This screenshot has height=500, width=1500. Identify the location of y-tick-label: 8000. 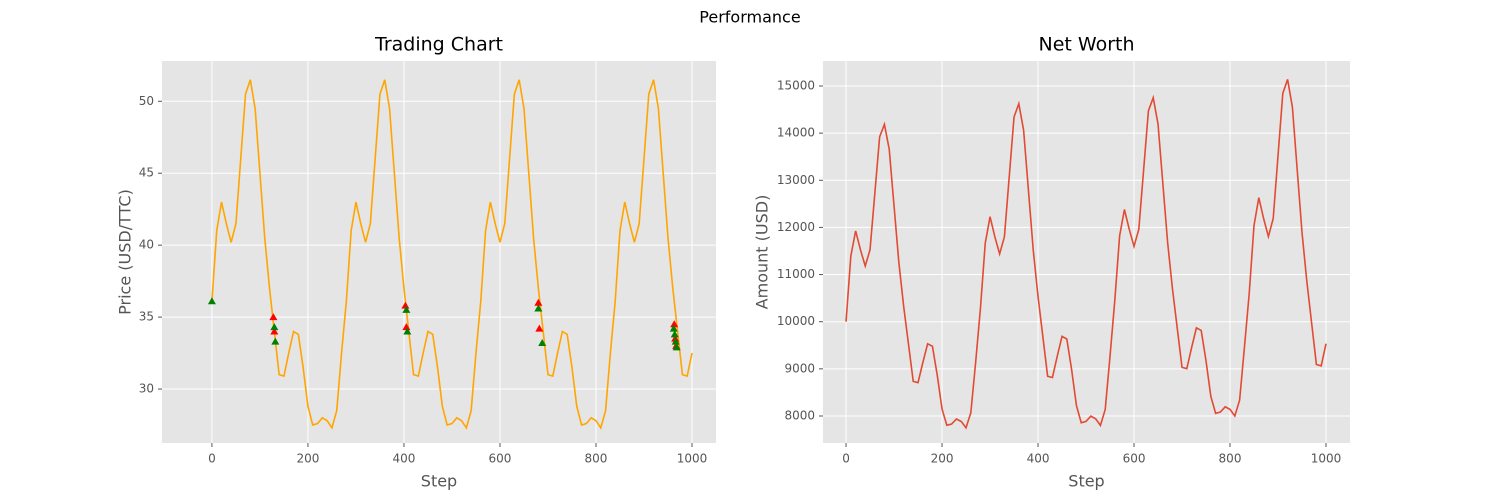
(799, 415).